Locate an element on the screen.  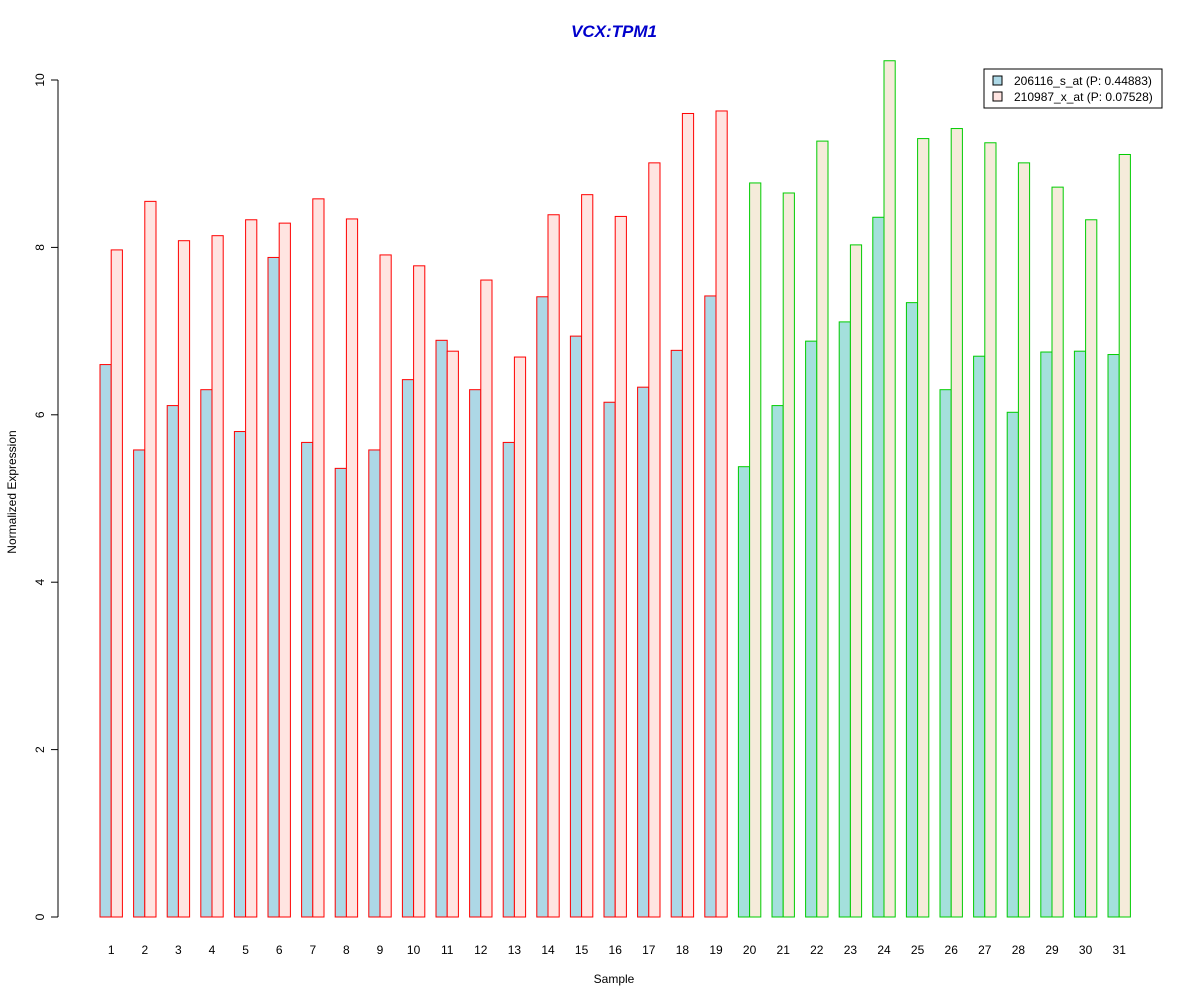
x-tick-label: 31 is located at coordinates (1120, 950).